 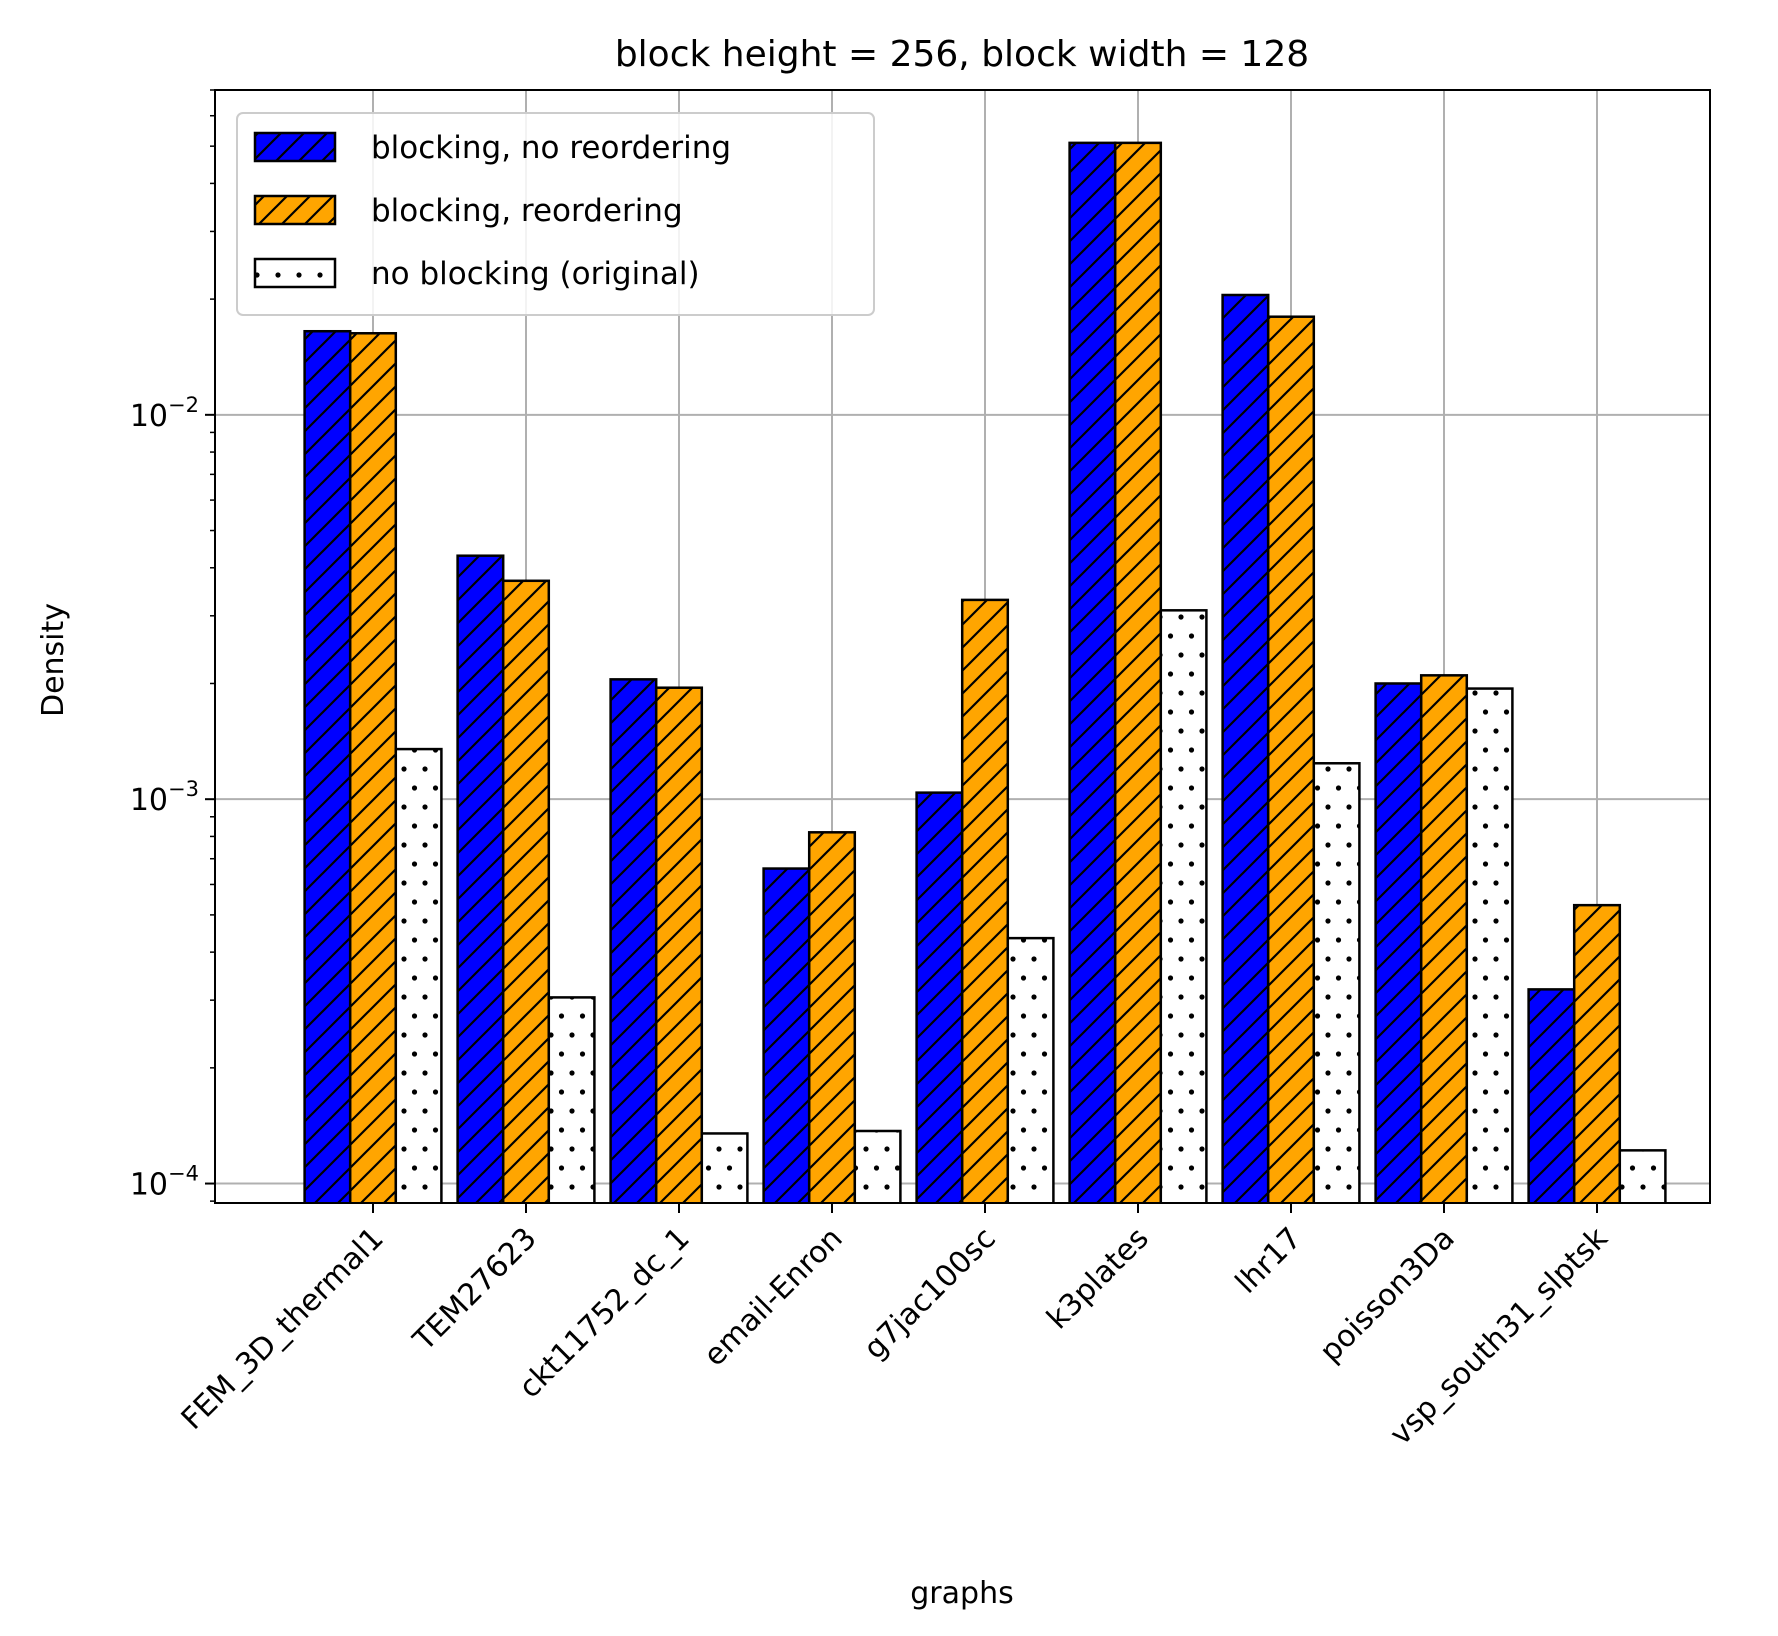 I want to click on y-tick-label: 10⁻³, so click(x=164, y=797).